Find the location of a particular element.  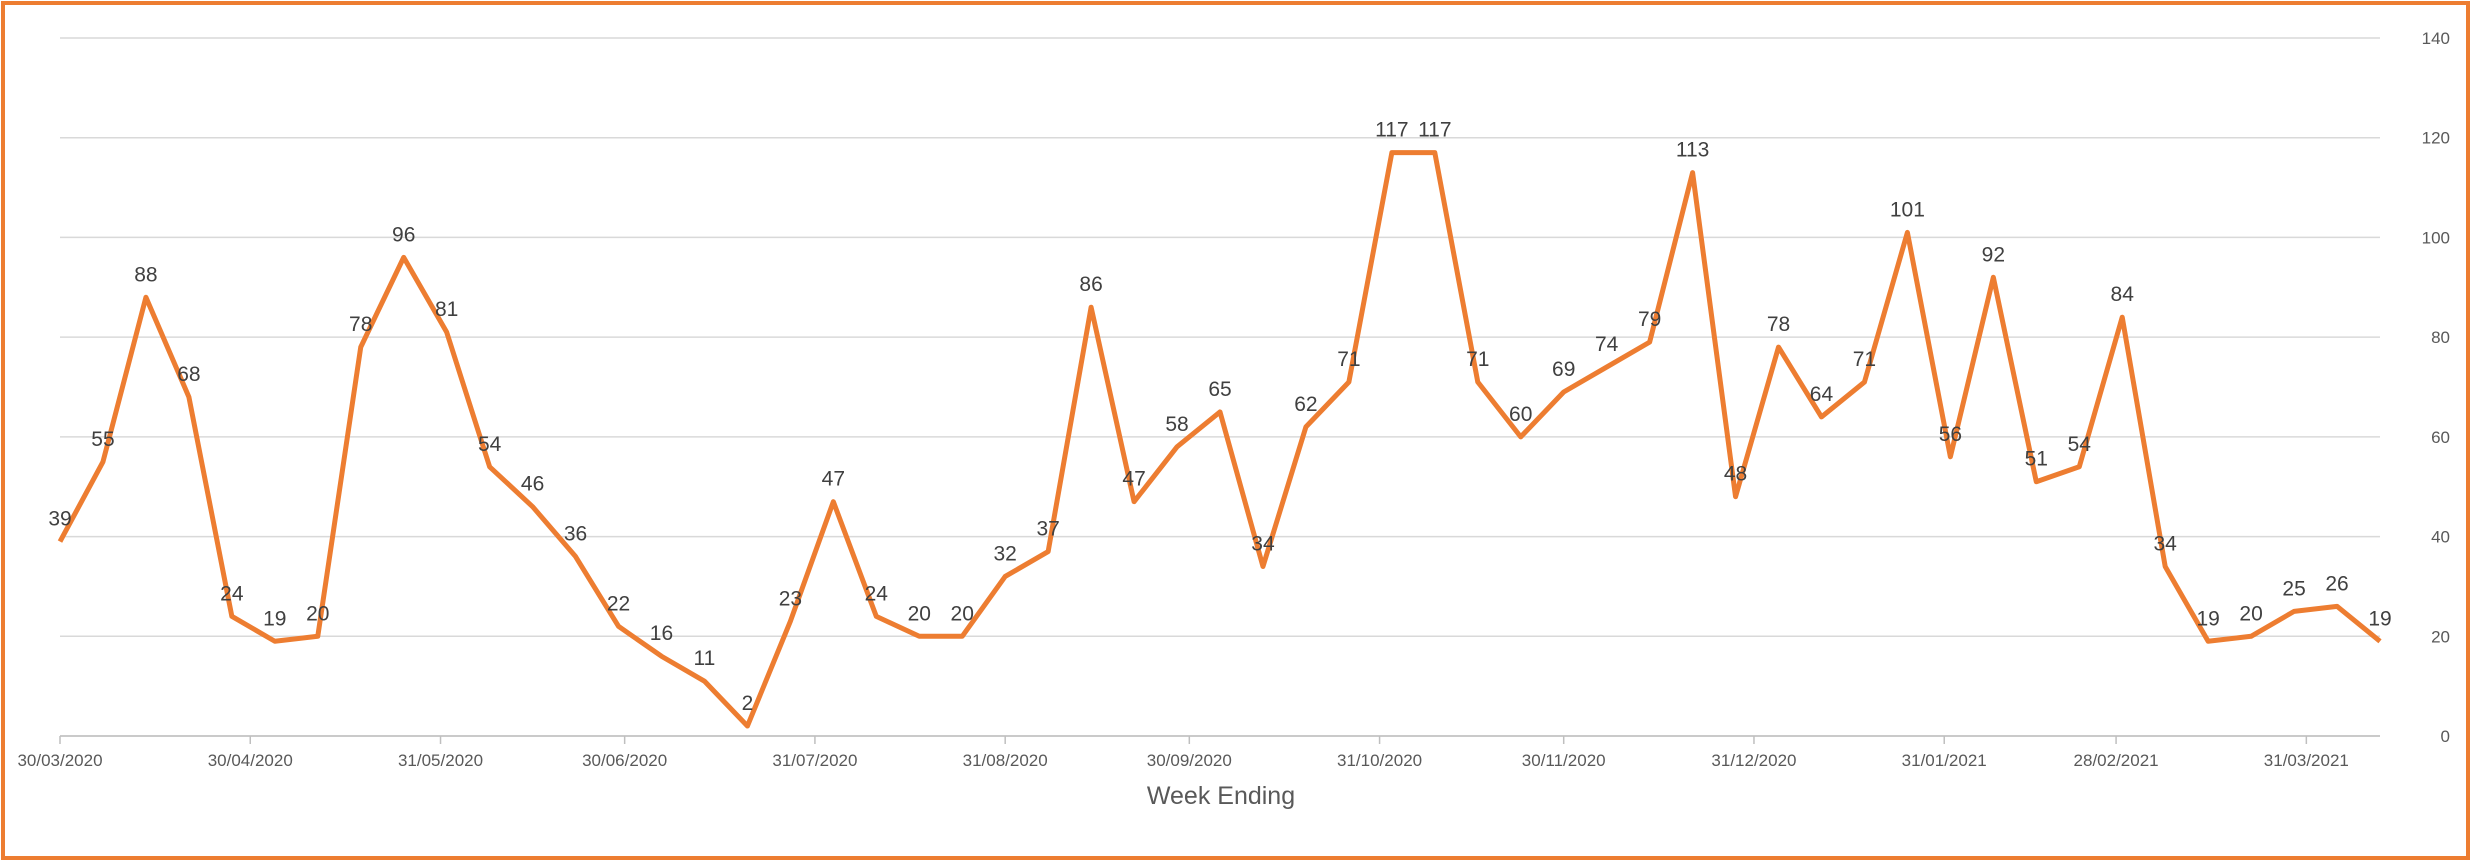

data-label: 64 is located at coordinates (1822, 394).